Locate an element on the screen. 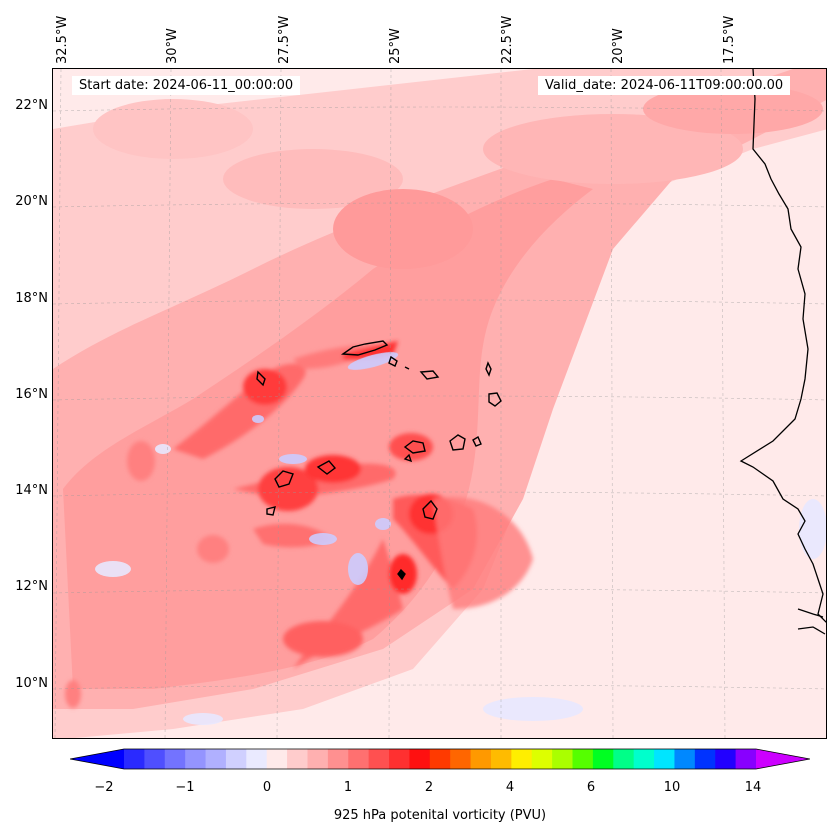  colorbar-tick-label: 2 is located at coordinates (429, 787).